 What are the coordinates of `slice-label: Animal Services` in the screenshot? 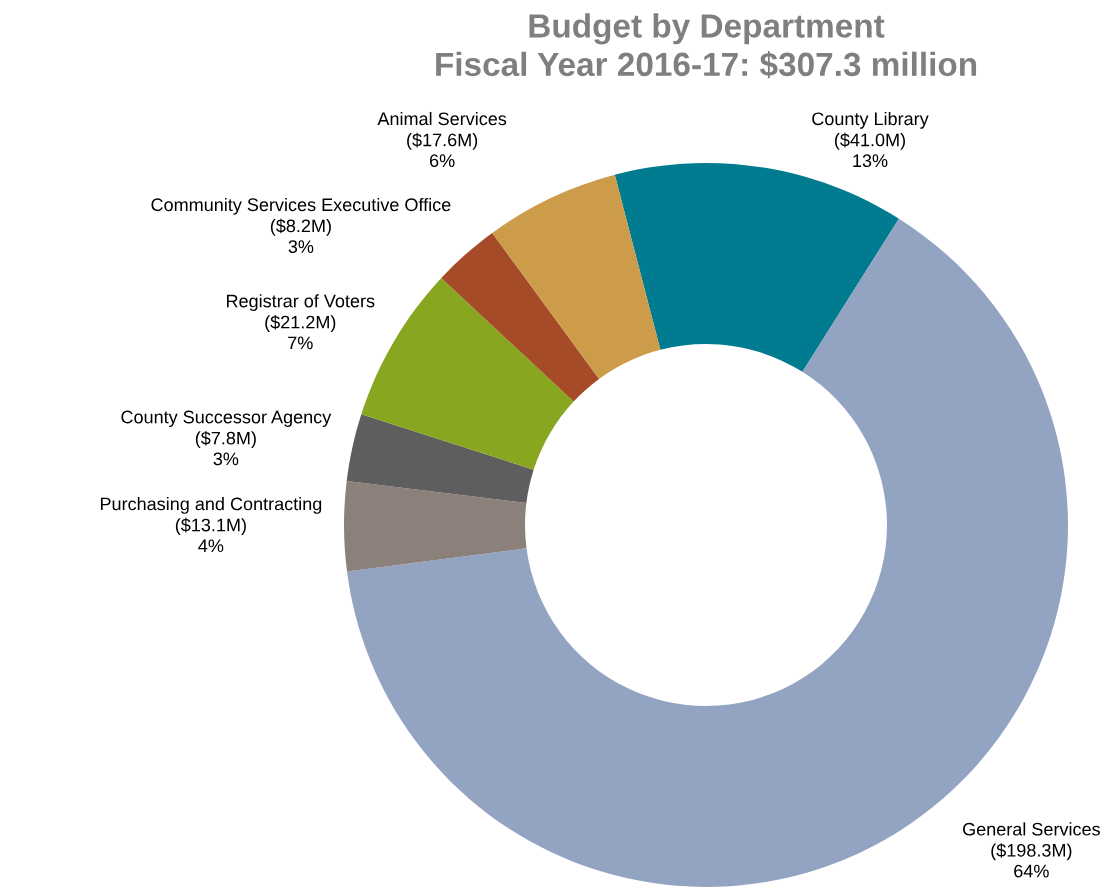 It's located at (442, 118).